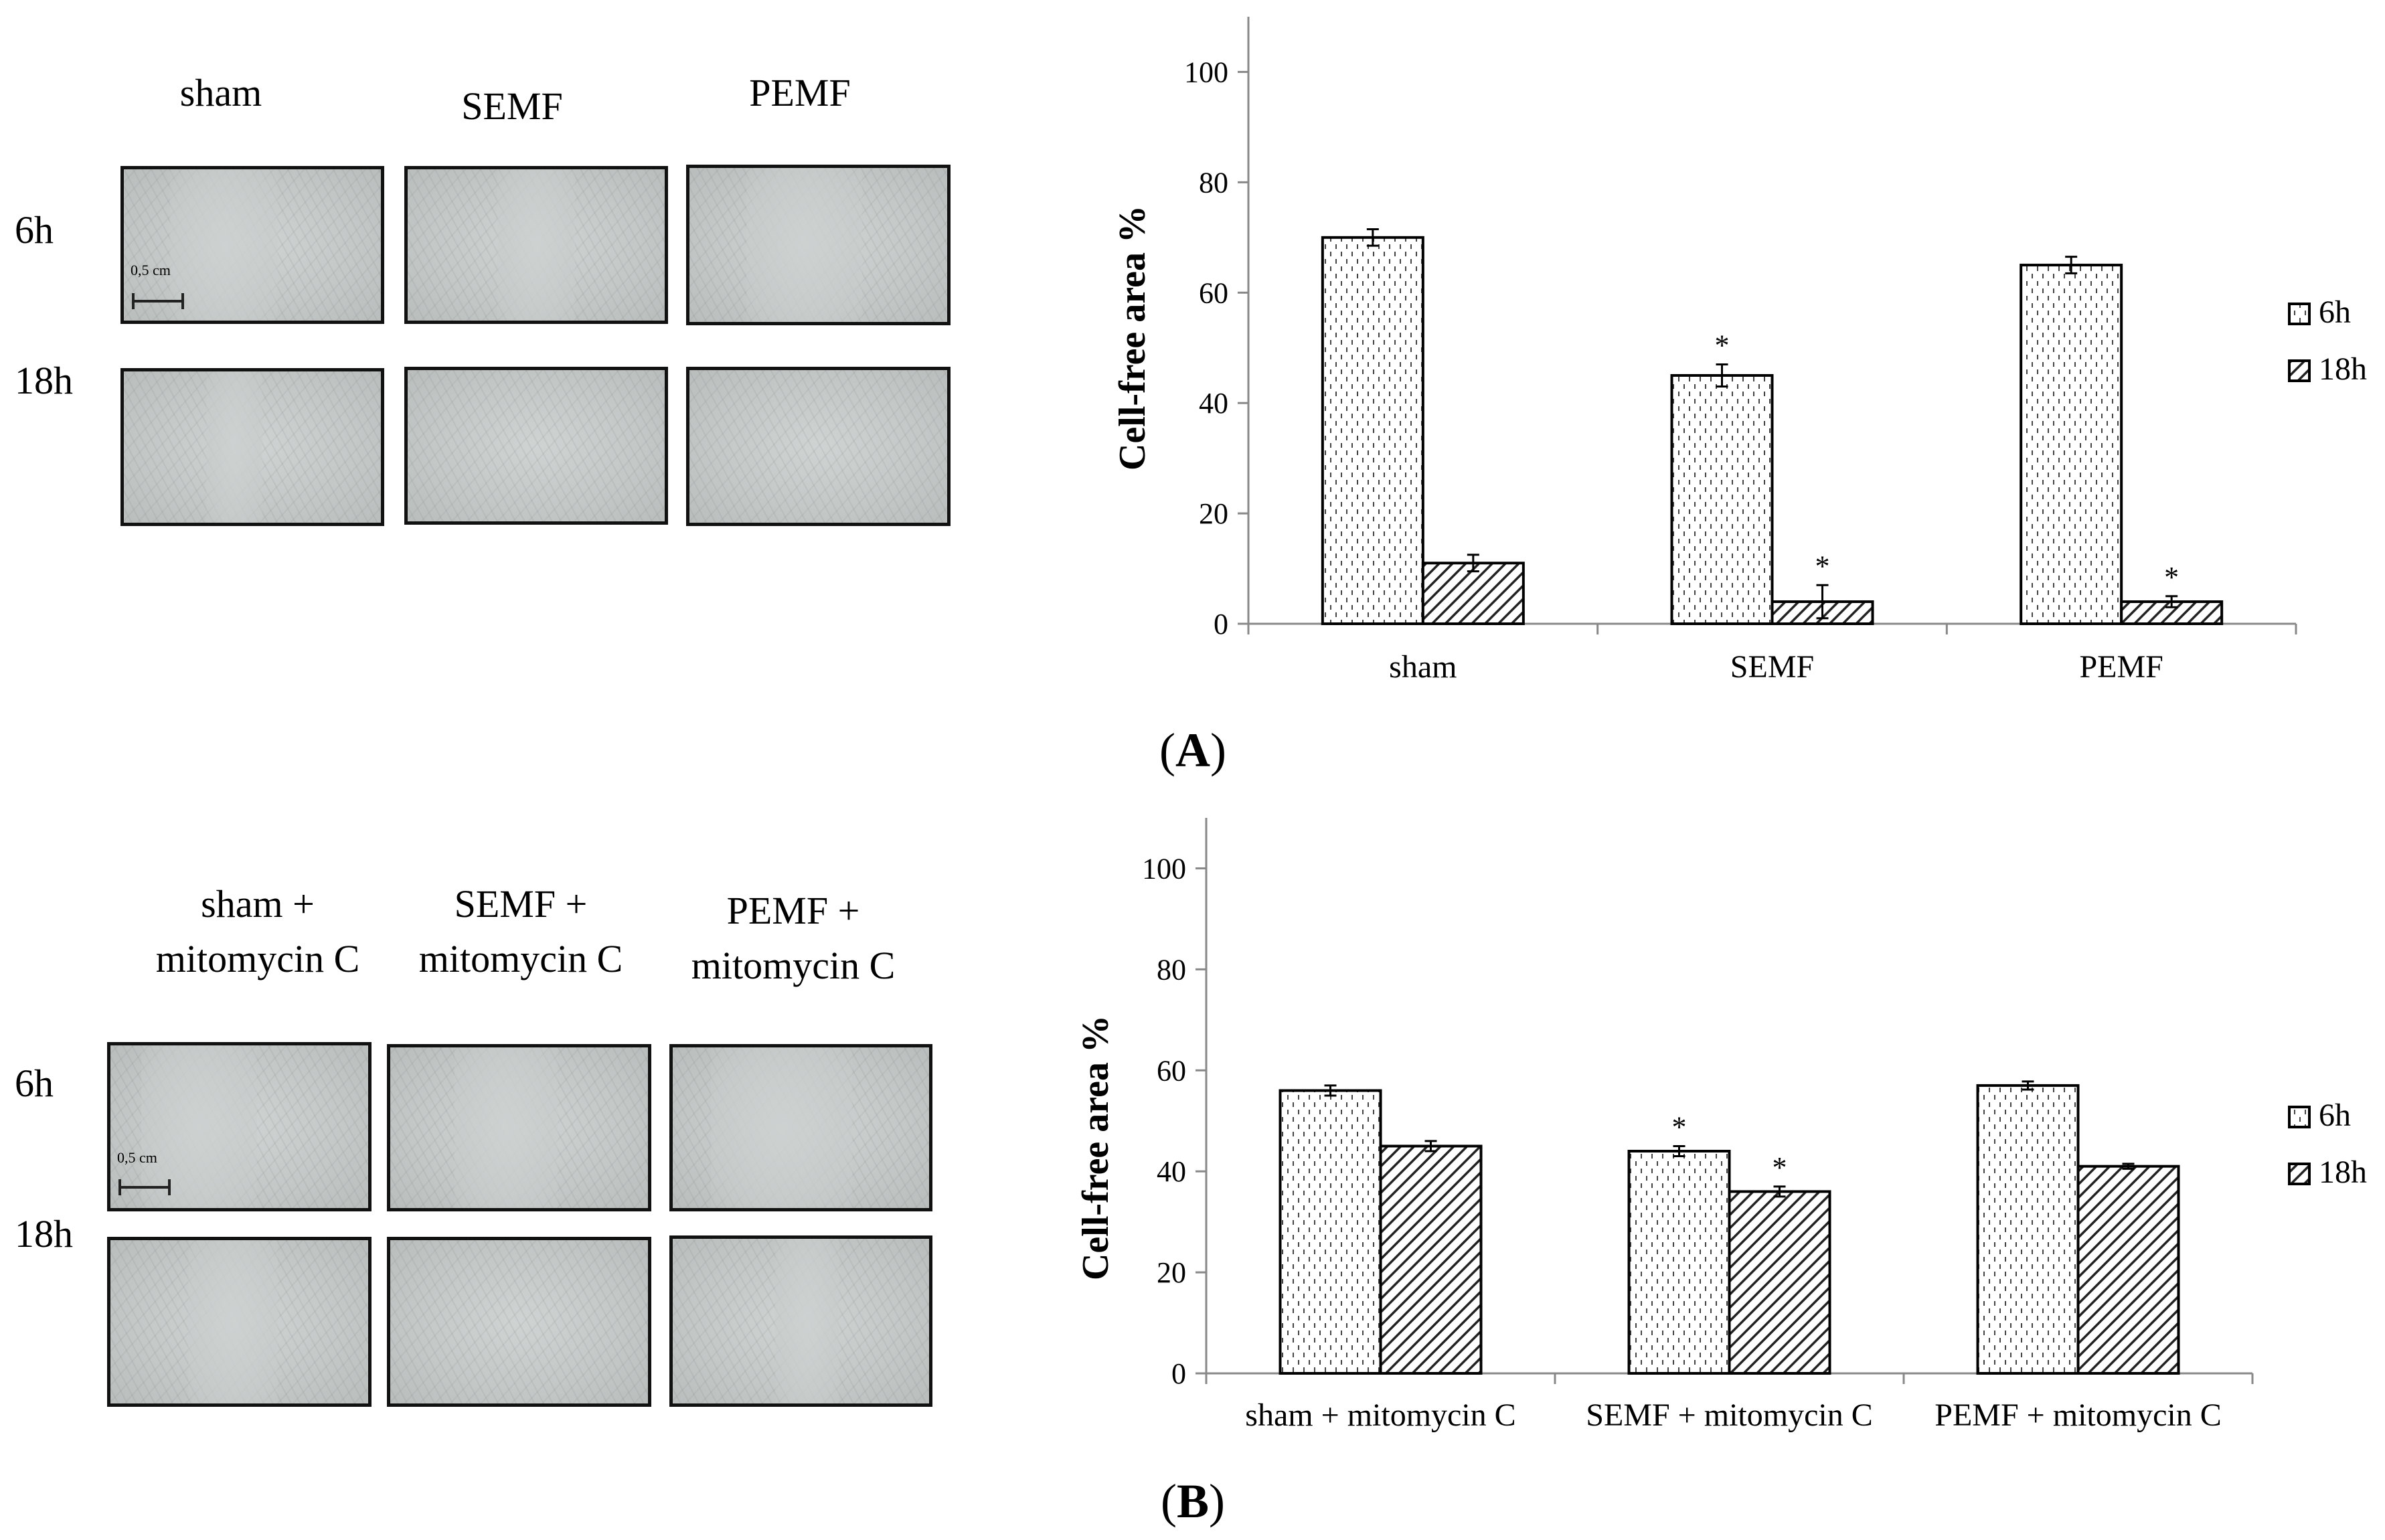 The image size is (2385, 1540). What do you see at coordinates (793, 938) in the screenshot?
I see `col-label-pemf-mitomycin: PEMF + mitomycin C` at bounding box center [793, 938].